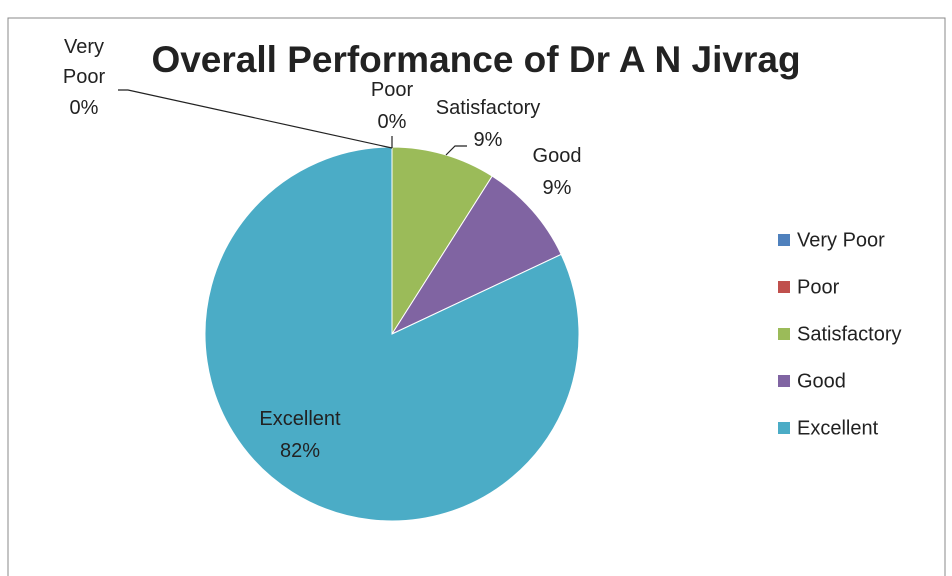 This screenshot has height=576, width=952. Describe the element at coordinates (475, 59) in the screenshot. I see `chart-title: Overall Performance of Dr A N Jivrag` at that location.